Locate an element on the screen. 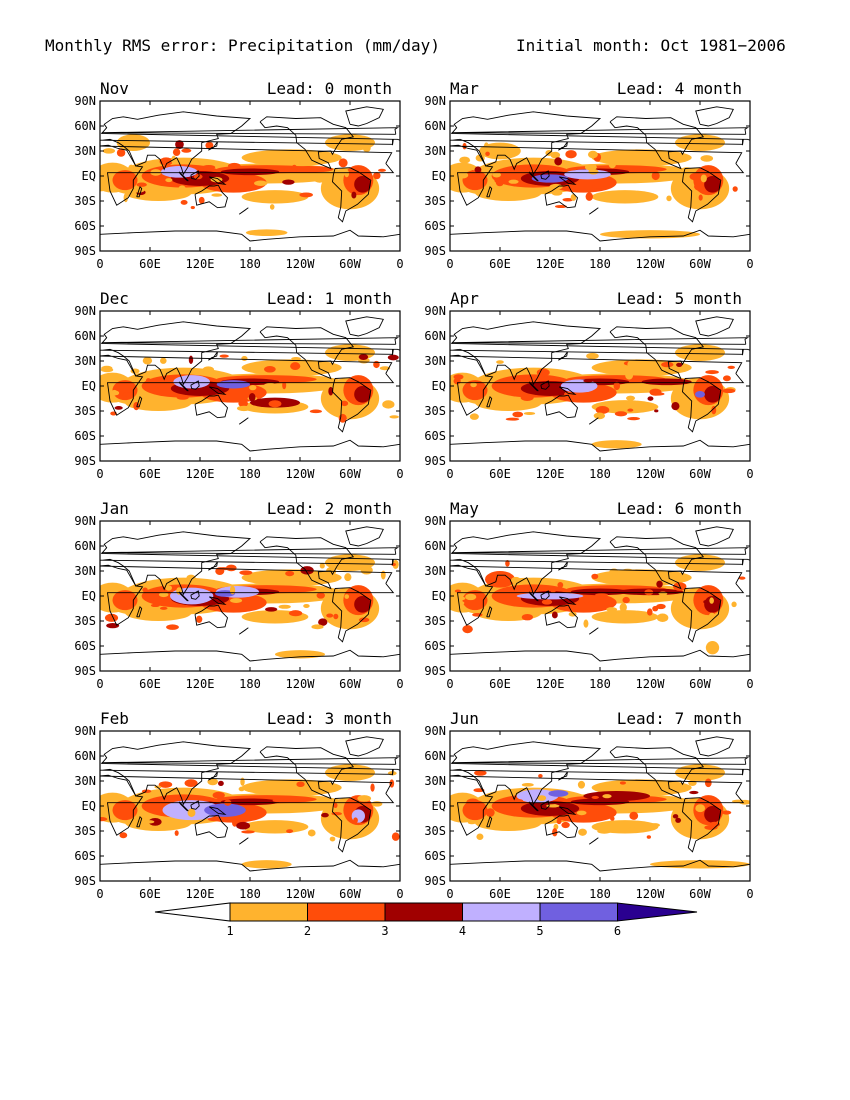  coastlines is located at coordinates (600, 384).